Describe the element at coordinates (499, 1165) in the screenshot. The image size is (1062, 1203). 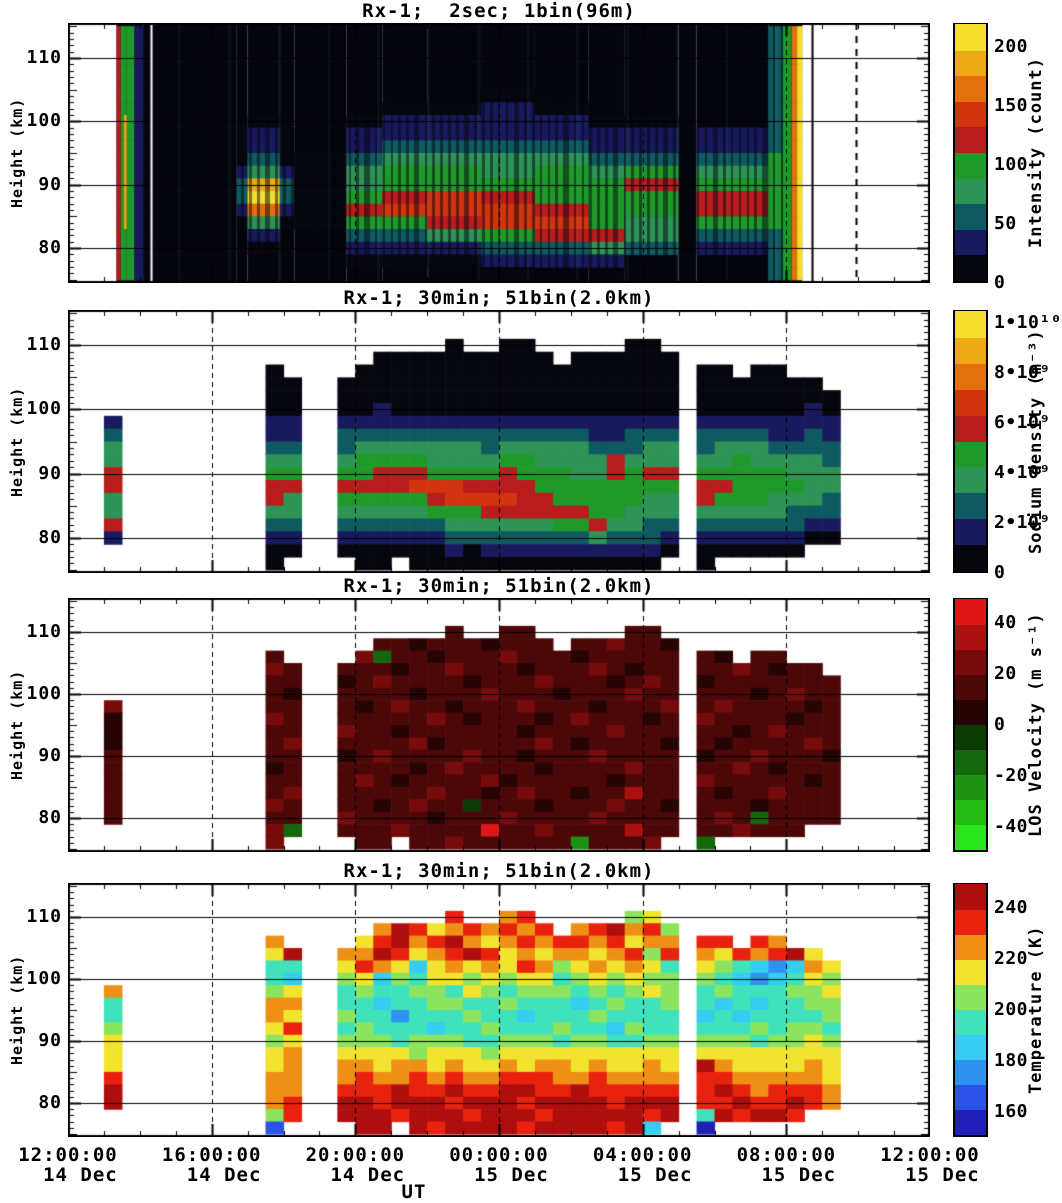
I see `x-tick-label: 00:00:00 15 Dec` at that location.